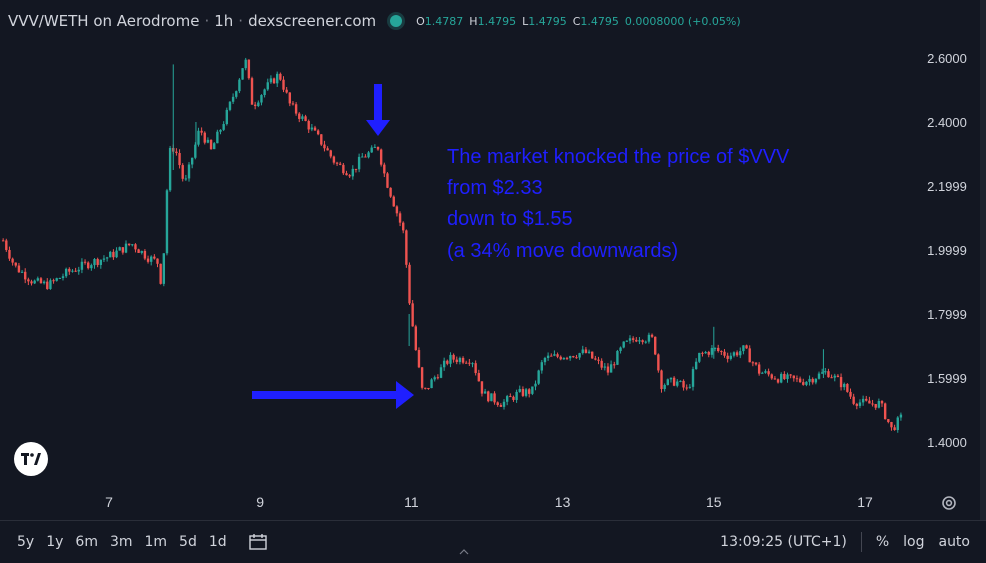  What do you see at coordinates (444, 21) in the screenshot?
I see `open-value: 1.4787` at bounding box center [444, 21].